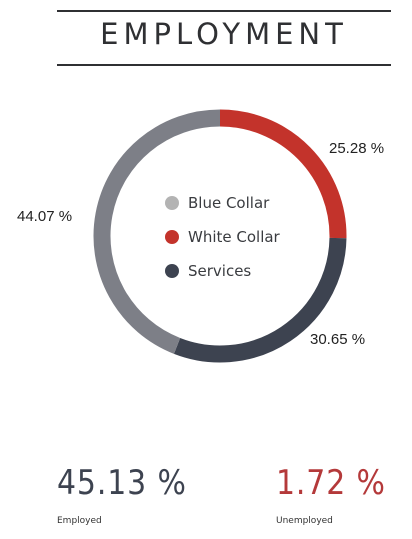  I want to click on legend-dot-services, so click(172, 271).